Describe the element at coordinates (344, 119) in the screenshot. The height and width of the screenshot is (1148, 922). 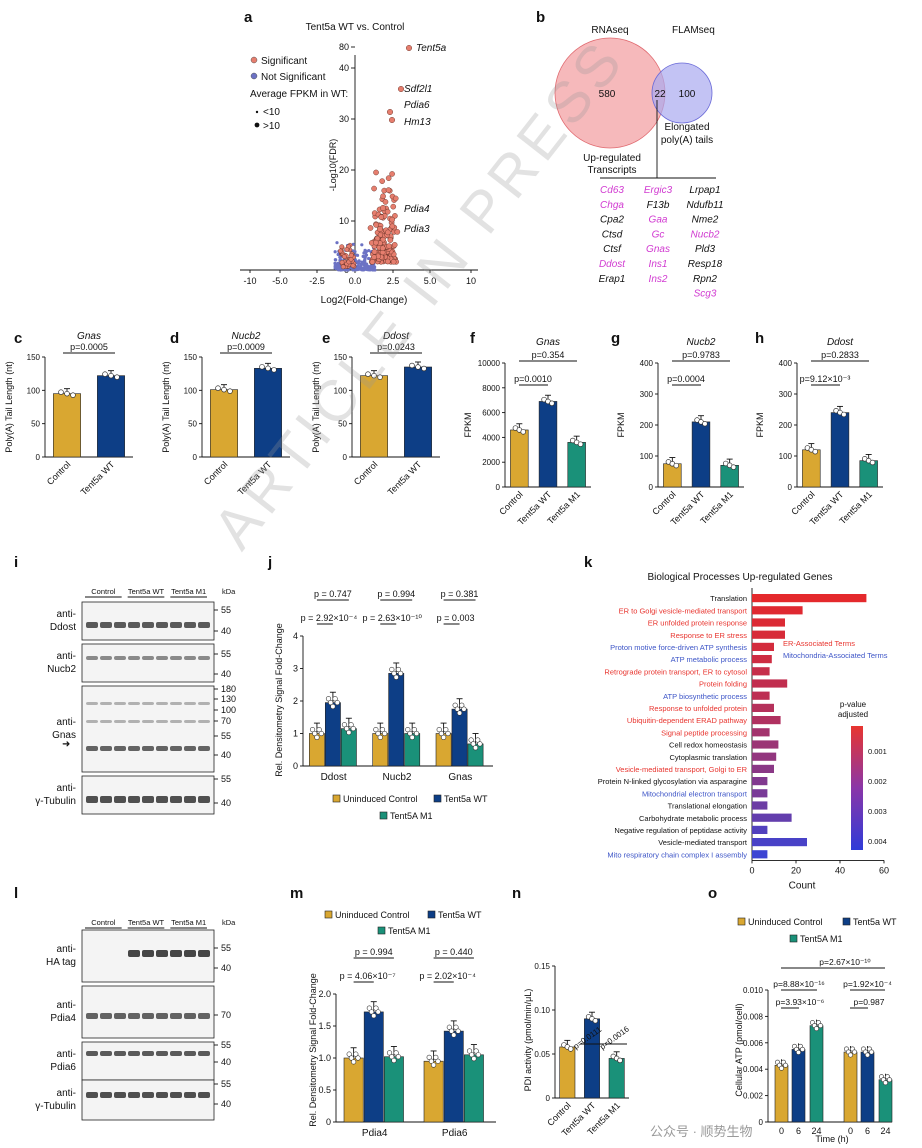
I see `y-tick-label: 30` at that location.